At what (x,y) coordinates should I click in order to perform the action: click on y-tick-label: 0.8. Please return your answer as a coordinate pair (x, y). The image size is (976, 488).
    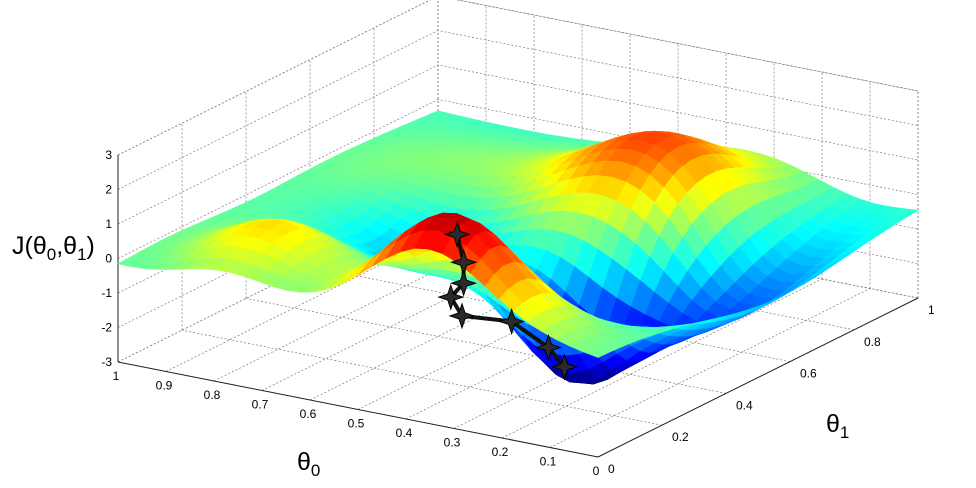
    Looking at the image, I should click on (872, 342).